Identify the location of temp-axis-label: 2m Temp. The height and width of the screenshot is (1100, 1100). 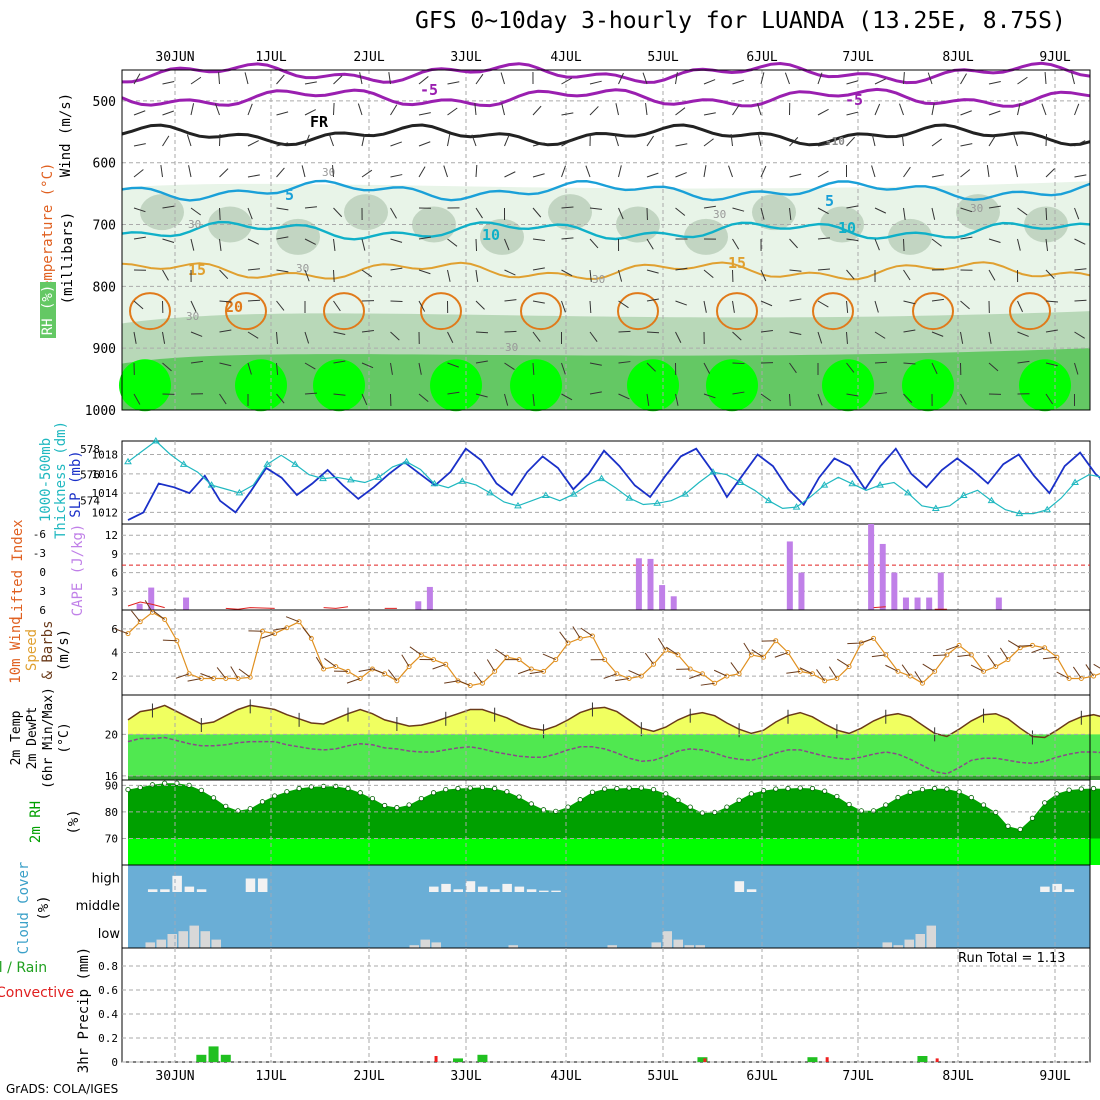
(16, 737).